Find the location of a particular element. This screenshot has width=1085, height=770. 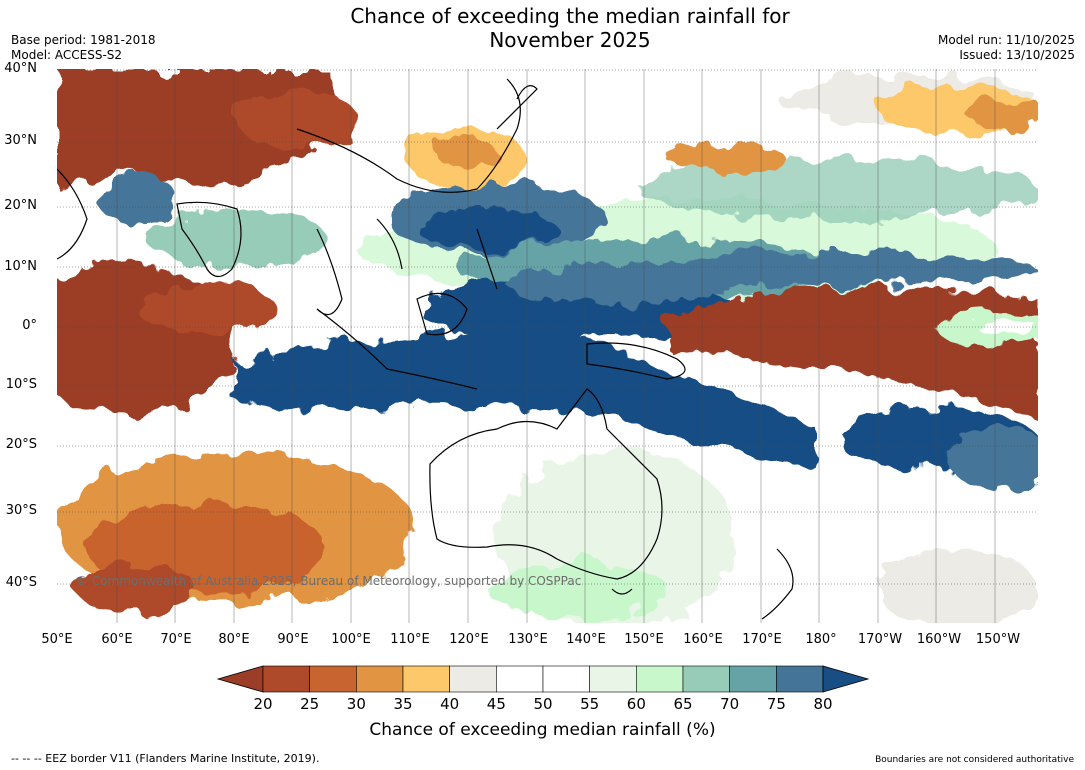

lon-label: 170°W is located at coordinates (880, 639).